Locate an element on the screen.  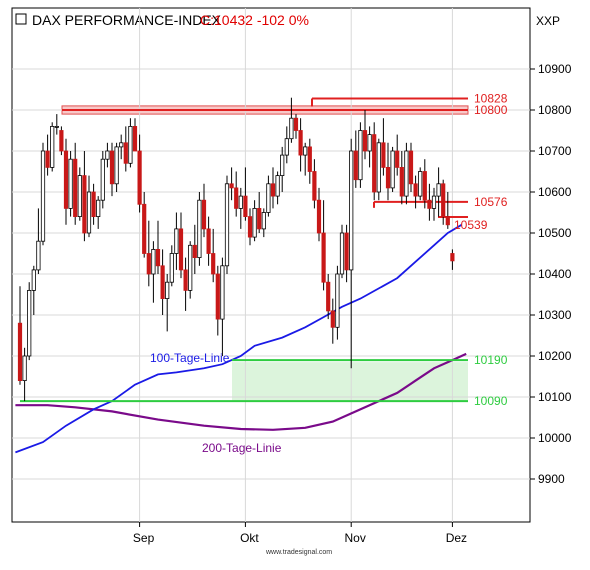
x-tick-label: Okt is located at coordinates (249, 538).